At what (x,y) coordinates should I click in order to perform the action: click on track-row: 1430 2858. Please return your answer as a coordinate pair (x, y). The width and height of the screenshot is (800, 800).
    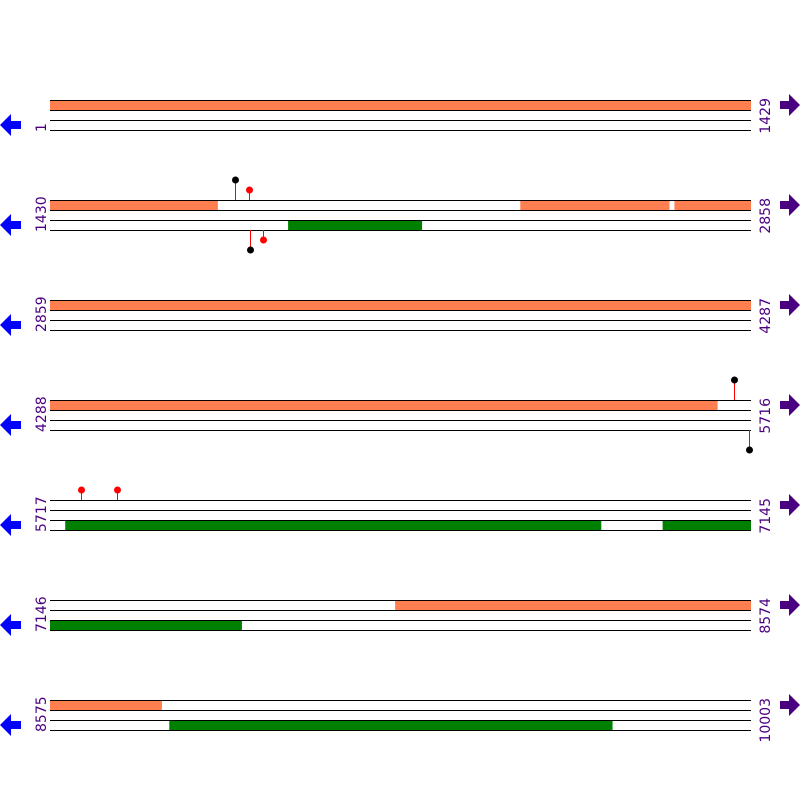
    Looking at the image, I should click on (400, 215).